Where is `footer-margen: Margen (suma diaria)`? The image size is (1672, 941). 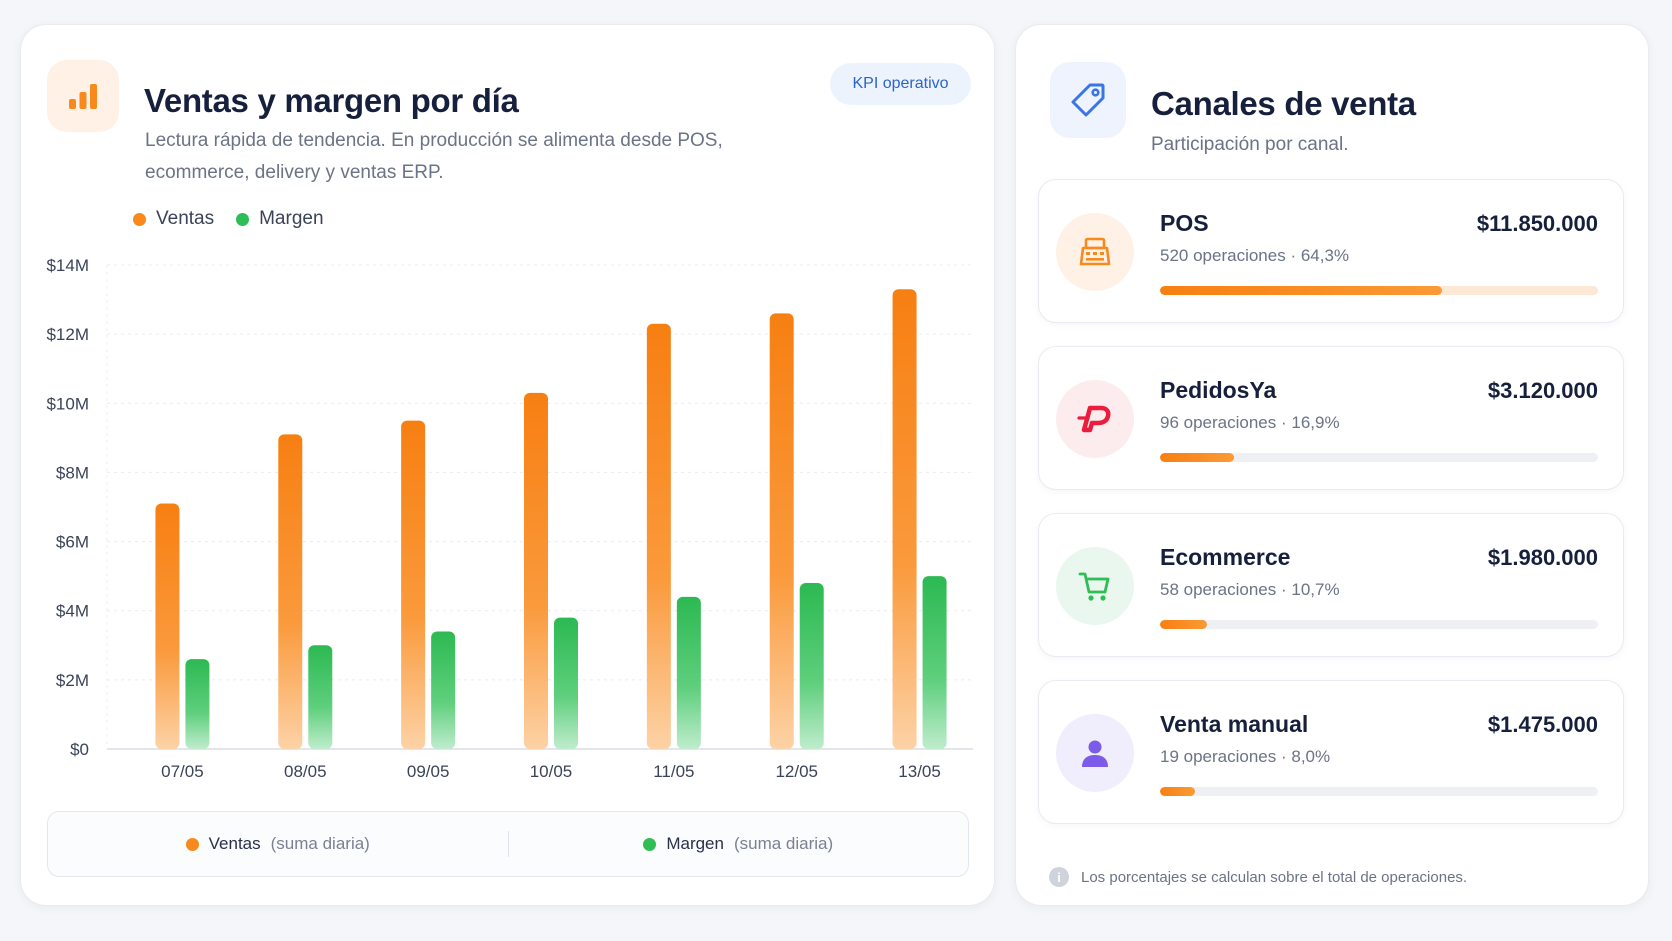 footer-margen: Margen (suma diaria) is located at coordinates (739, 844).